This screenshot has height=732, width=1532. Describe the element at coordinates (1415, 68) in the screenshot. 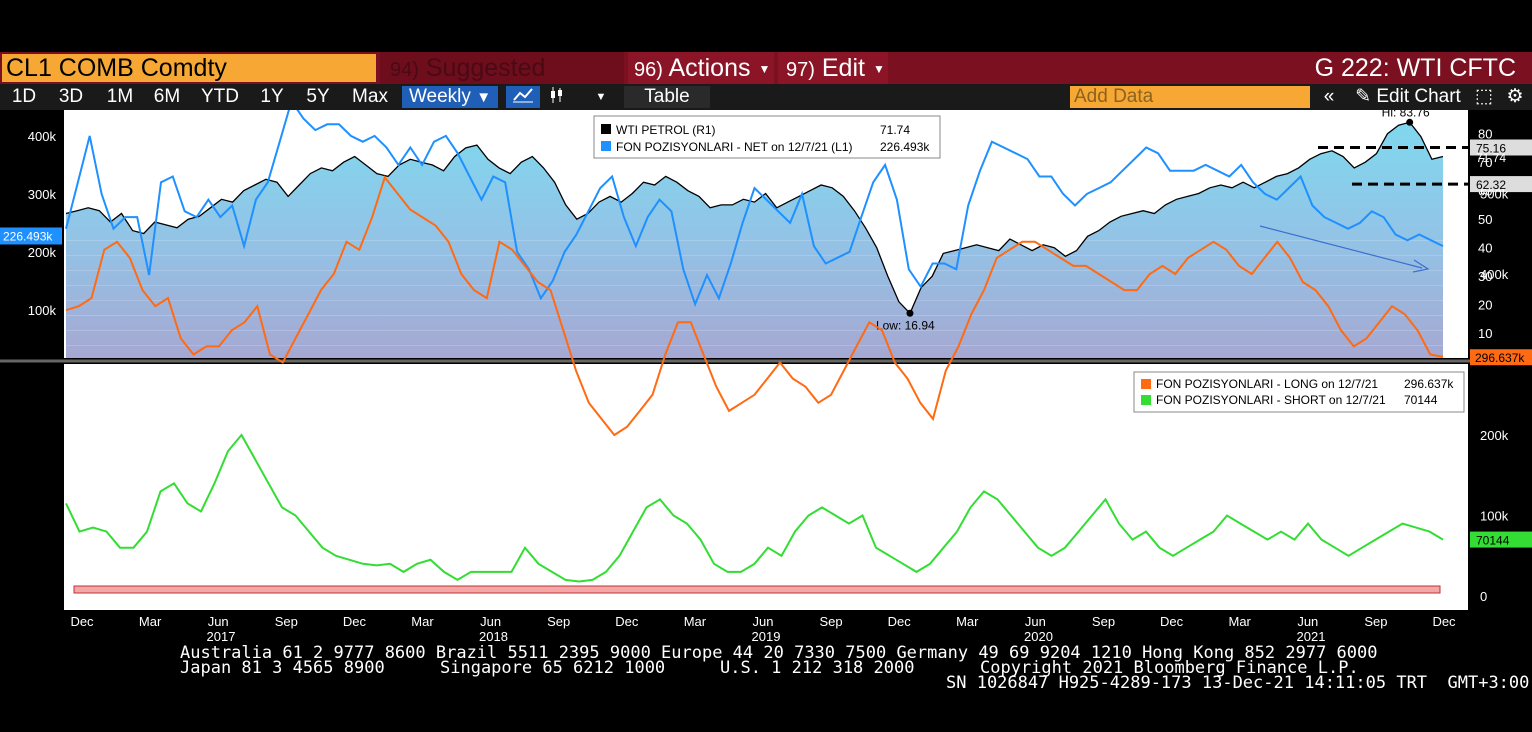

I see `page-title: G 222: WTI CFTC` at that location.